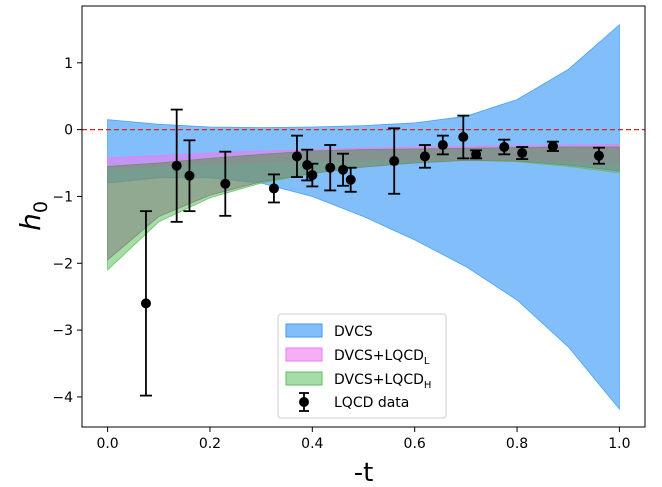 The image size is (662, 487). I want to click on y-axis-label-sub: 0, so click(41, 207).